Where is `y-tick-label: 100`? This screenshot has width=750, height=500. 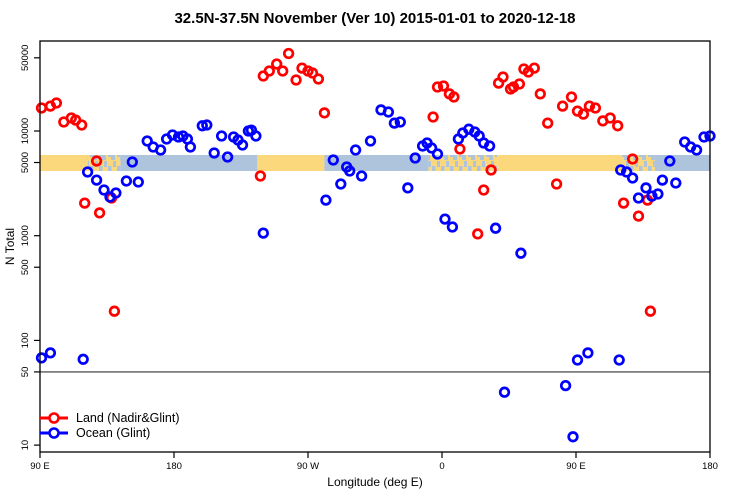 y-tick-label: 100 is located at coordinates (25, 340).